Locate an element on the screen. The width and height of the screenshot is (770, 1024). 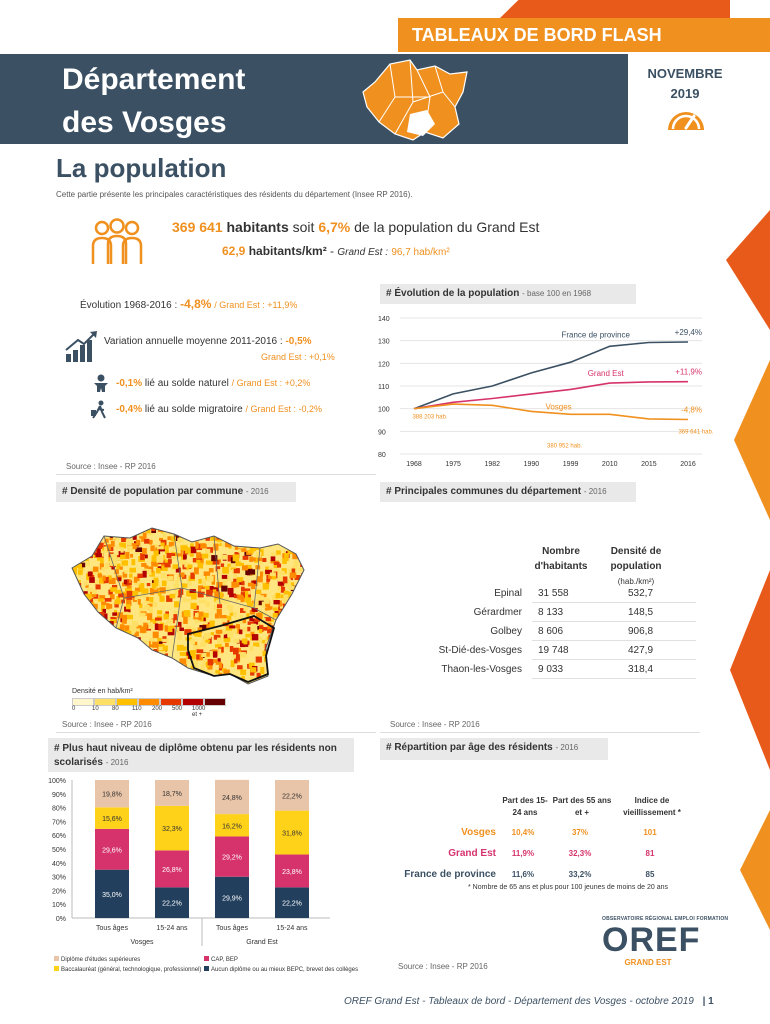
legend-item: Diplôme d'études supérieures is located at coordinates (129, 959).